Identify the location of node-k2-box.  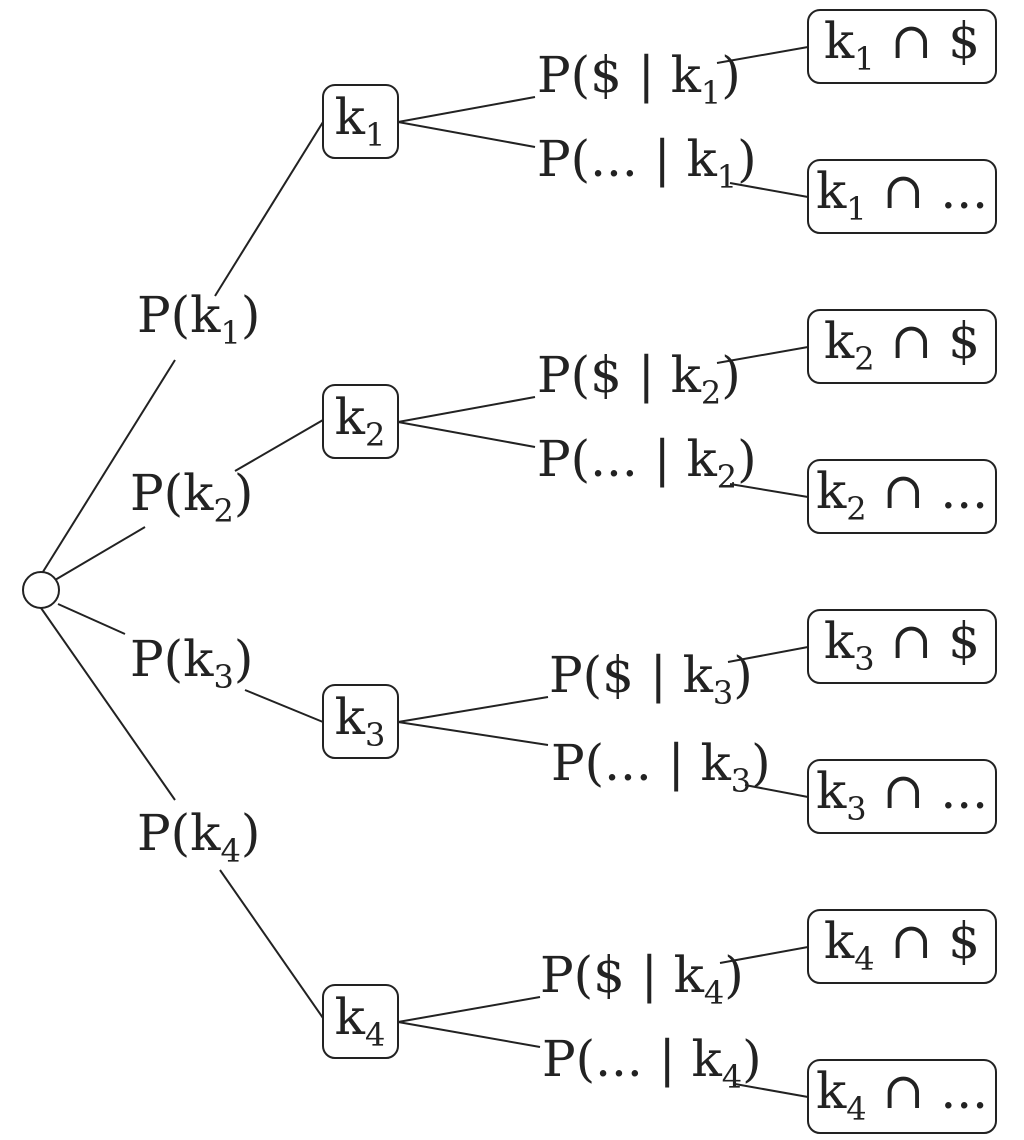
(360, 421).